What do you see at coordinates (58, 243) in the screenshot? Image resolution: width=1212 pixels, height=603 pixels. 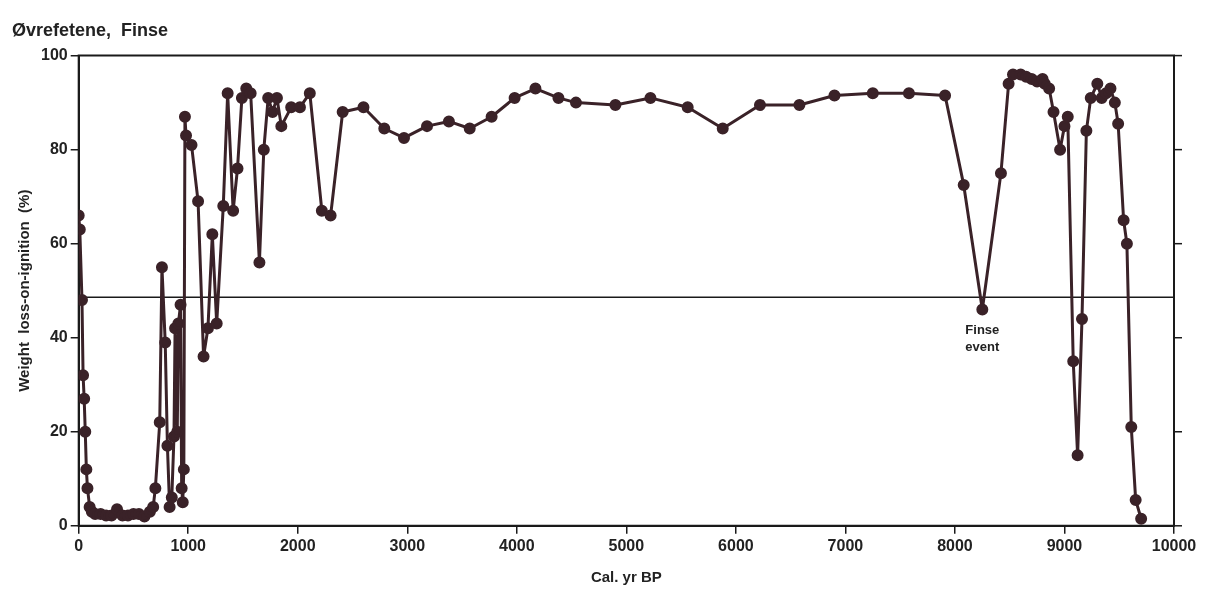 I see `y-tick-label: 60` at bounding box center [58, 243].